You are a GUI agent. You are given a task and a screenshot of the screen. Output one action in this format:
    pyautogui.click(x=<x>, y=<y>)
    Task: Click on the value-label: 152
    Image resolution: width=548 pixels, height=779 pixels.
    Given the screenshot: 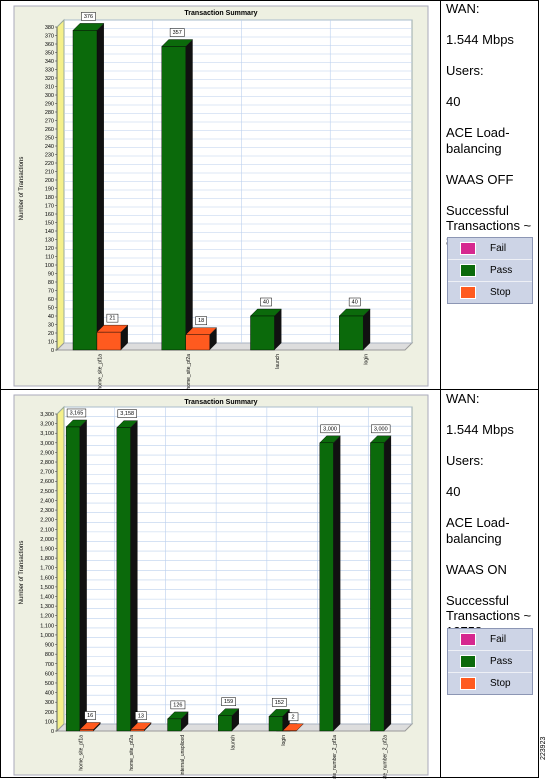 What is the action you would take?
    pyautogui.click(x=279, y=702)
    